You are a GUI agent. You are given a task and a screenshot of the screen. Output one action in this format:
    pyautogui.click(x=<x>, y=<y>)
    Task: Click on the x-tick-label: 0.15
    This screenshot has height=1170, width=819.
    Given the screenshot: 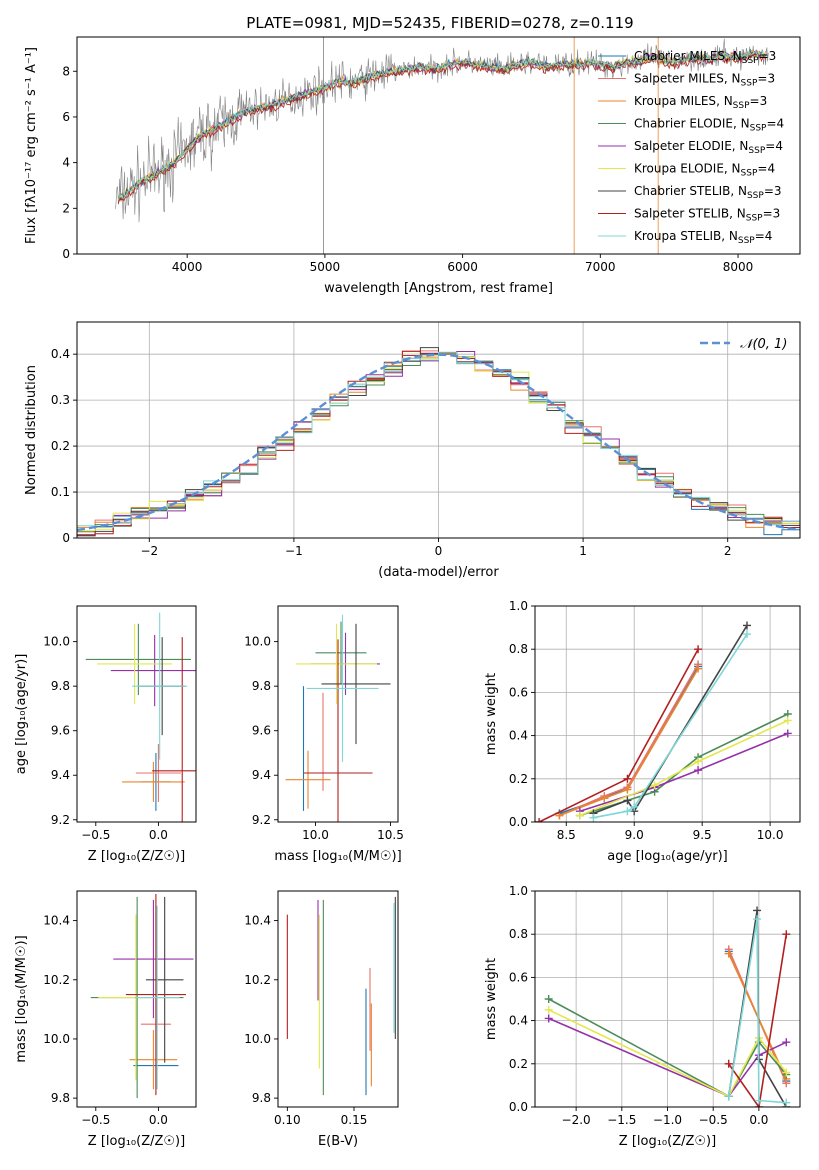 What is the action you would take?
    pyautogui.click(x=354, y=1120)
    